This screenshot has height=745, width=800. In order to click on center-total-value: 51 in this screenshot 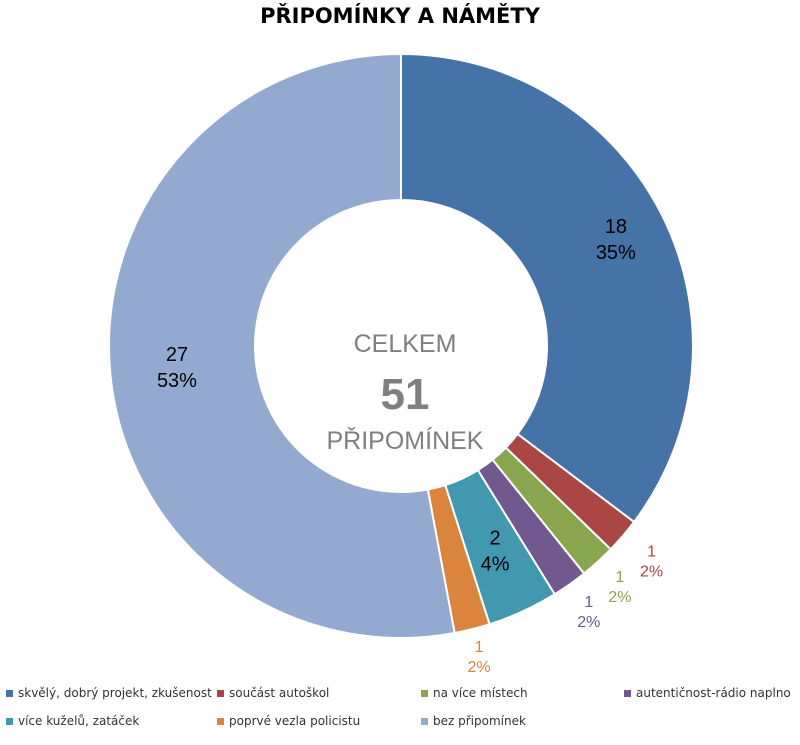, I will do `click(405, 394)`.